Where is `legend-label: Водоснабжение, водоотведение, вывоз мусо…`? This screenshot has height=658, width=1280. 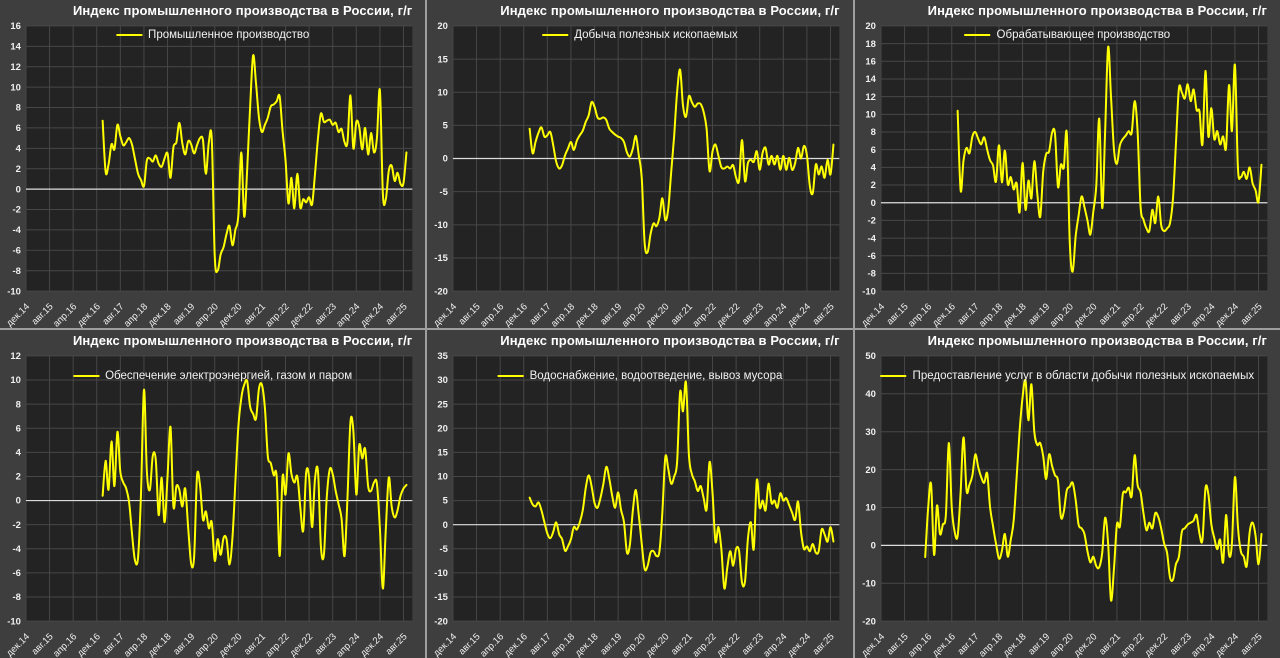
legend-label: Водоснабжение, водоотведение, вывоз мусо… is located at coordinates (656, 376).